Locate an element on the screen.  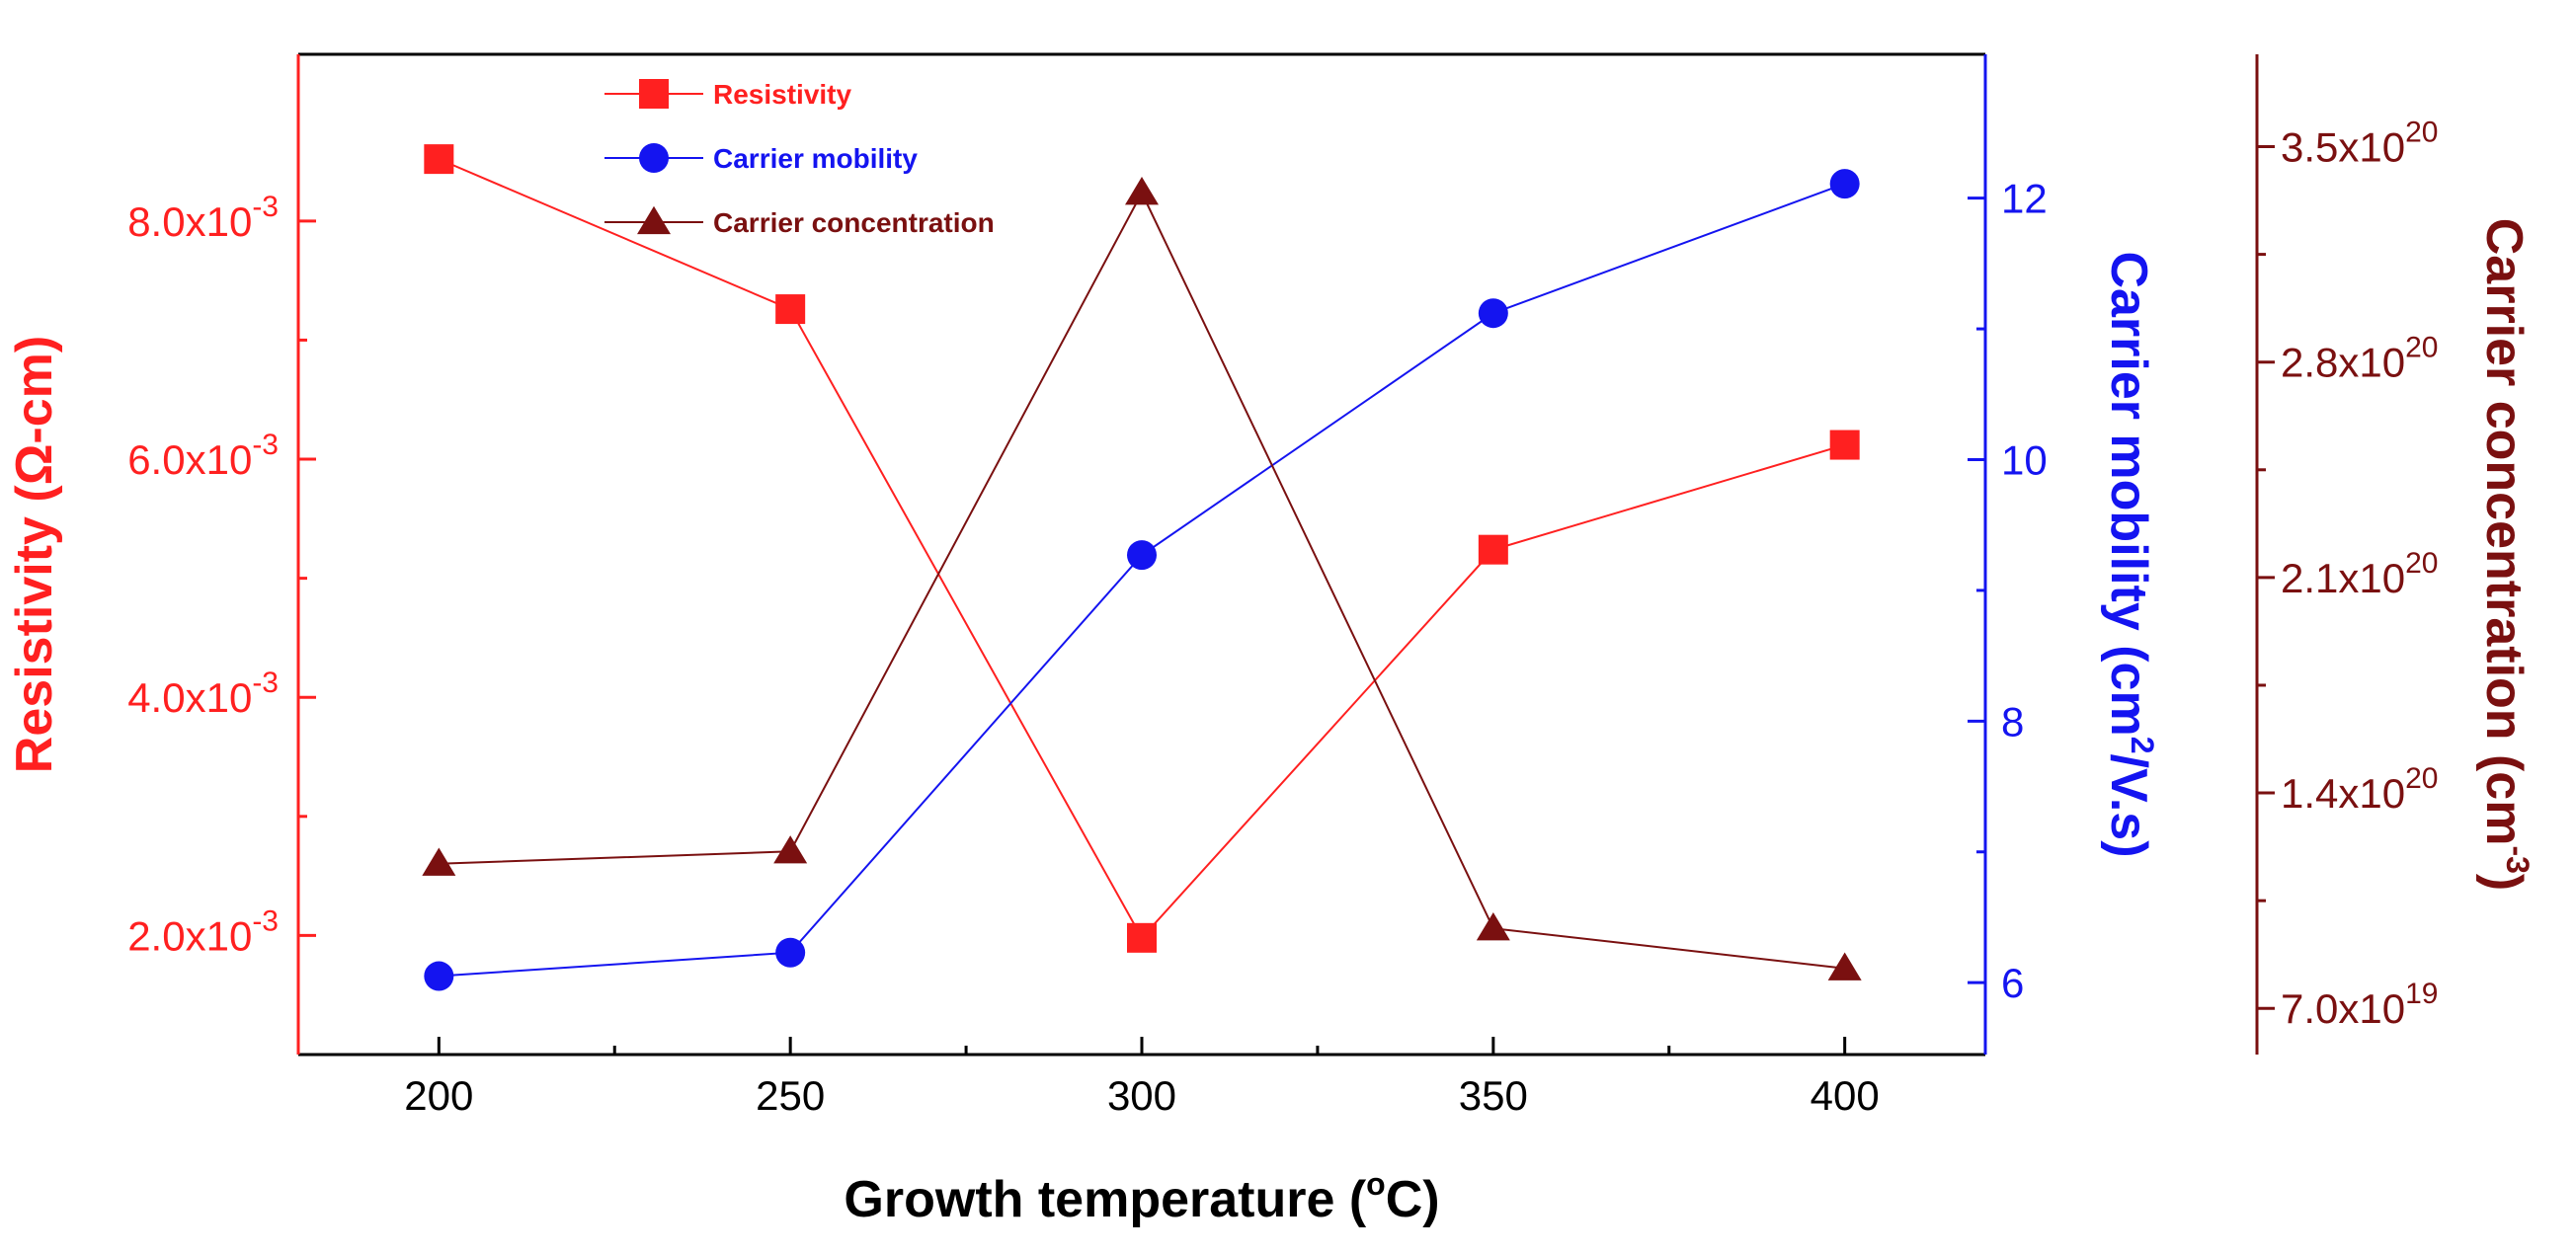
right2-tick-label: 3.5x10²⁰ is located at coordinates (2359, 144).